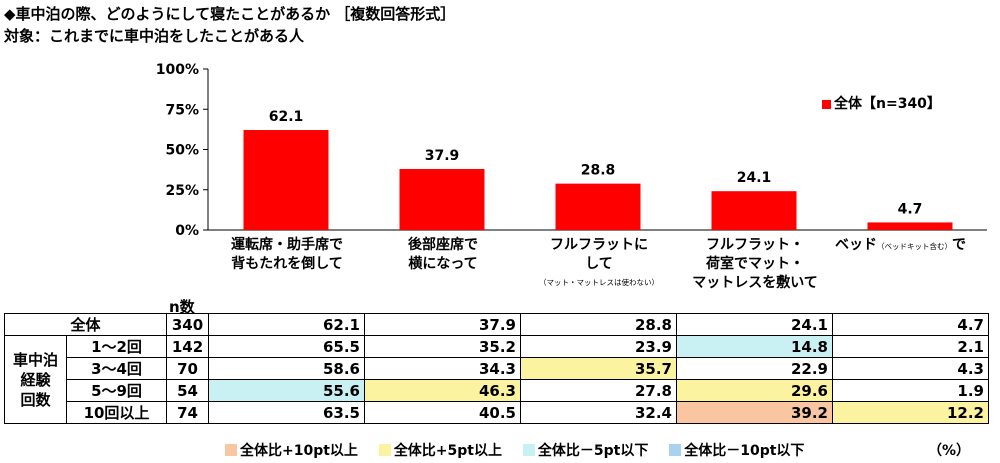 The height and width of the screenshot is (463, 1000). Describe the element at coordinates (187, 368) in the screenshot. I see `n-cell: 70` at that location.